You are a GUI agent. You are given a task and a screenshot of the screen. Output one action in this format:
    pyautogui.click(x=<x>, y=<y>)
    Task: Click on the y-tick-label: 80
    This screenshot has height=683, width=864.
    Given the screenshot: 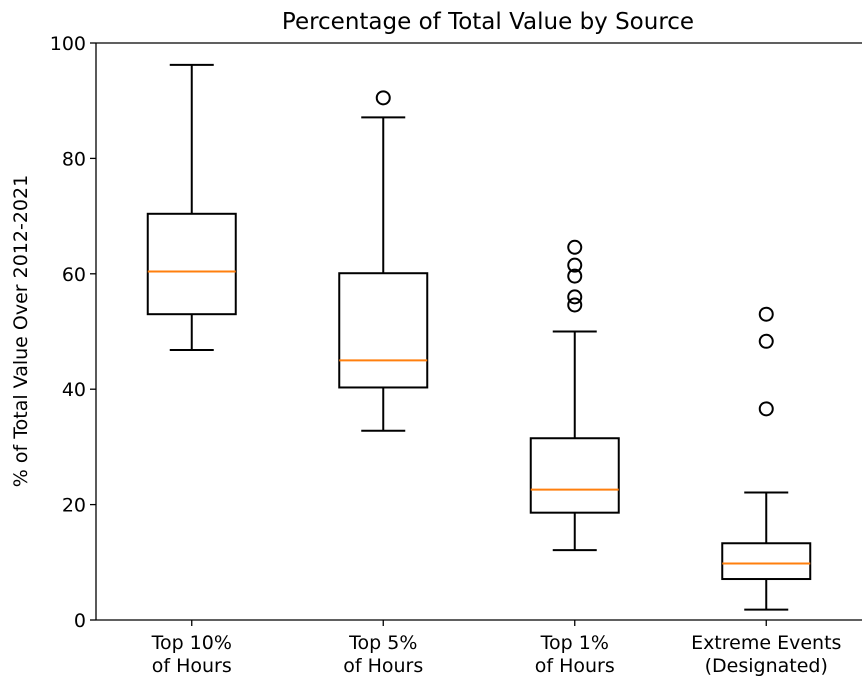 What is the action you would take?
    pyautogui.click(x=74, y=159)
    